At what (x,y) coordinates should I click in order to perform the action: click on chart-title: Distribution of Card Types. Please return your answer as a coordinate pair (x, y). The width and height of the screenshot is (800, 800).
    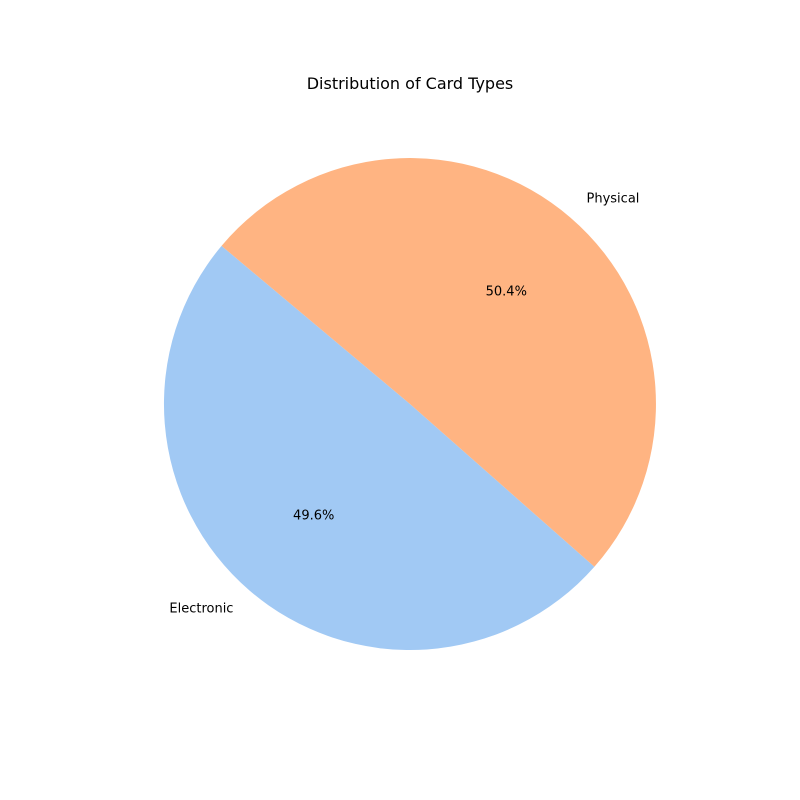
    Looking at the image, I should click on (410, 83).